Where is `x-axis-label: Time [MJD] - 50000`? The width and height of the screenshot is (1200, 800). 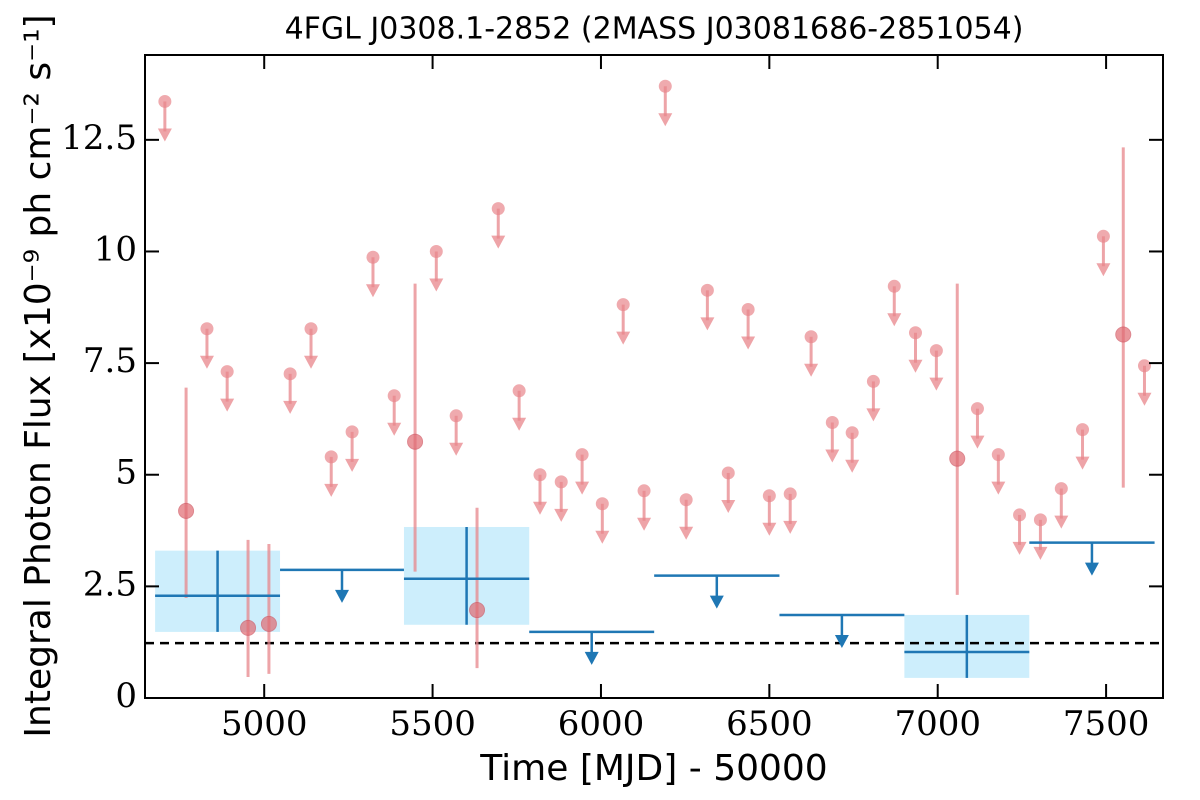 x-axis-label: Time [MJD] - 50000 is located at coordinates (653, 768).